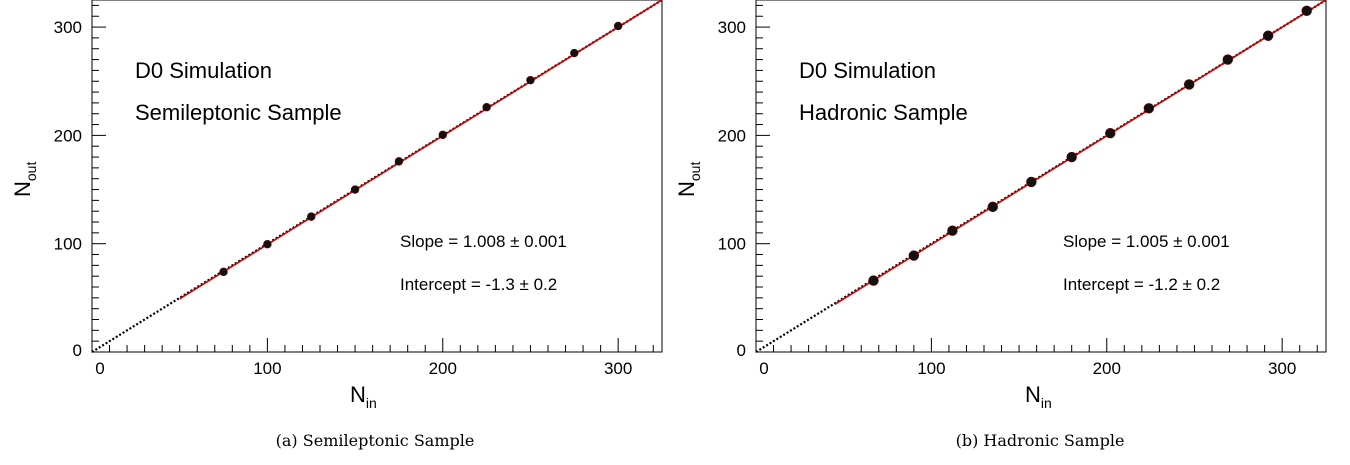 The height and width of the screenshot is (465, 1350). What do you see at coordinates (238, 112) in the screenshot?
I see `annotation-sample-a: Semileptonic Sample` at bounding box center [238, 112].